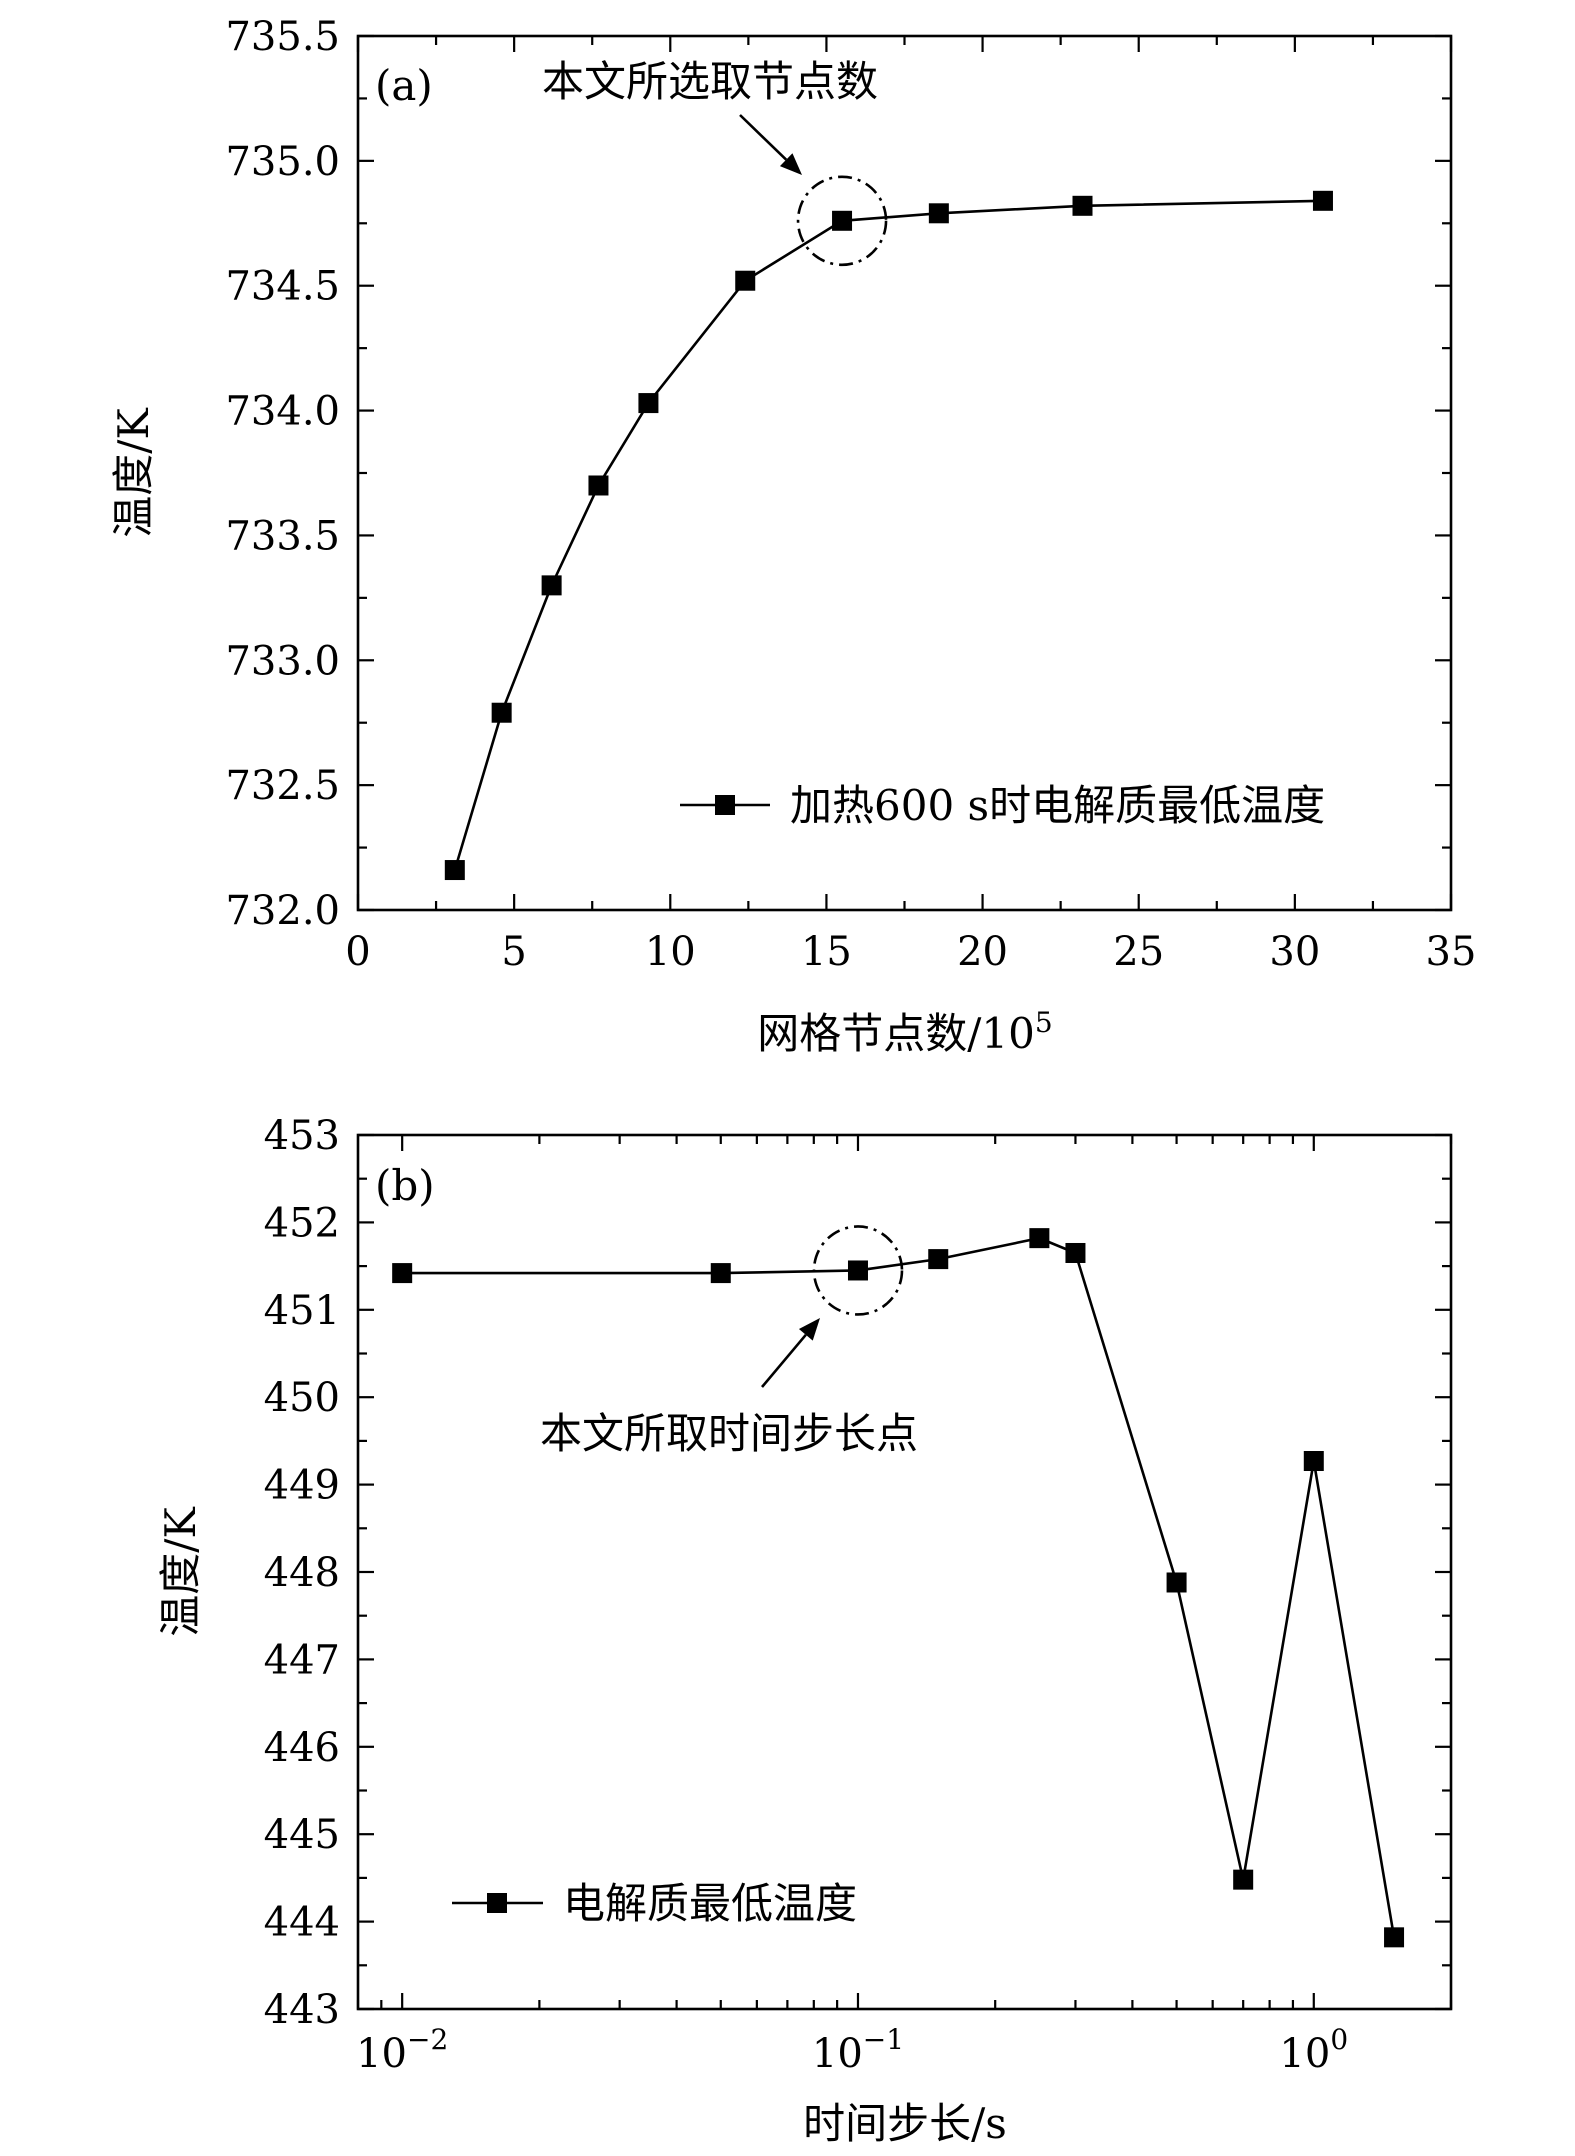 The height and width of the screenshot is (2156, 1575). Describe the element at coordinates (302, 1660) in the screenshot. I see `y-tick-label: 447` at that location.